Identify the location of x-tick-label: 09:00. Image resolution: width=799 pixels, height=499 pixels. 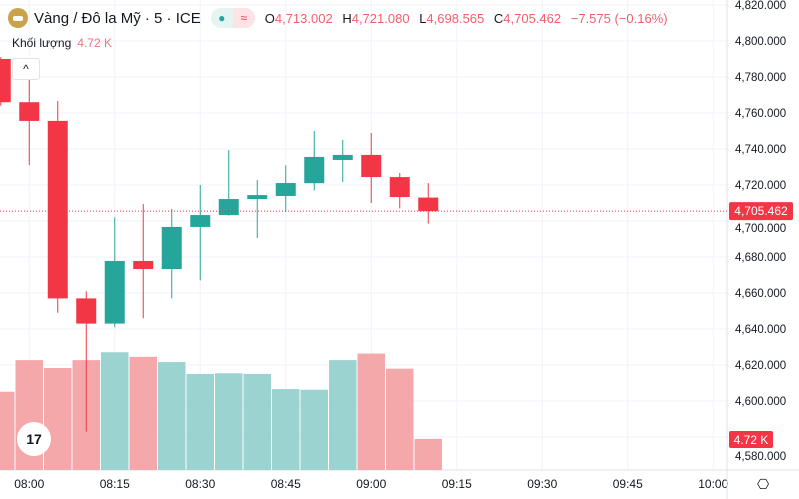
(371, 484).